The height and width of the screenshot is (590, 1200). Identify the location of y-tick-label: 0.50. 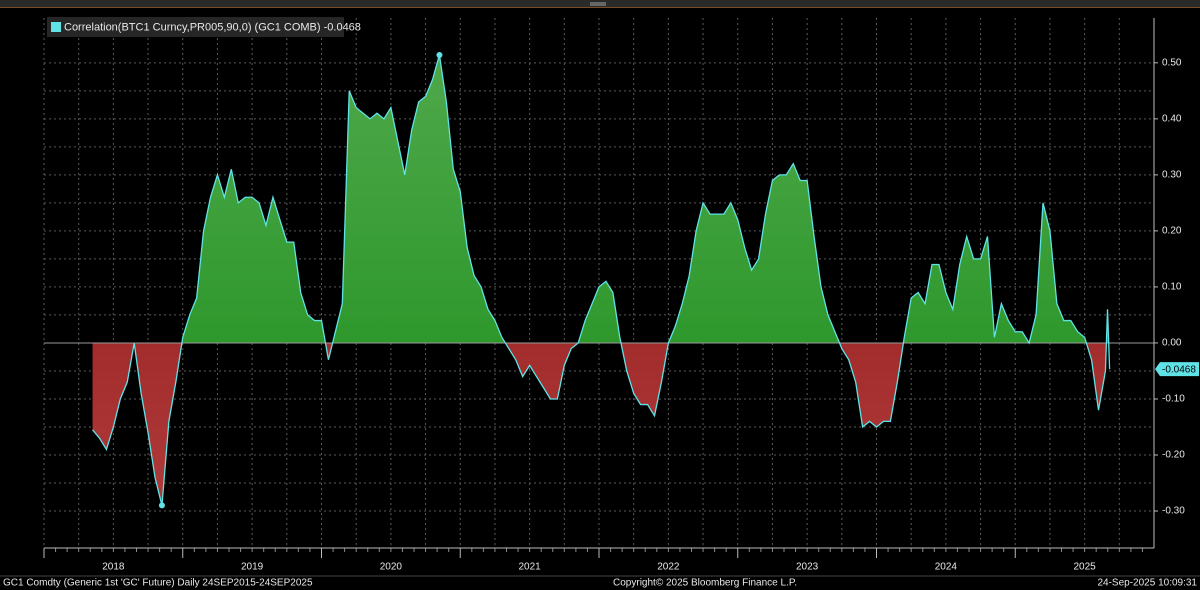
(1172, 62).